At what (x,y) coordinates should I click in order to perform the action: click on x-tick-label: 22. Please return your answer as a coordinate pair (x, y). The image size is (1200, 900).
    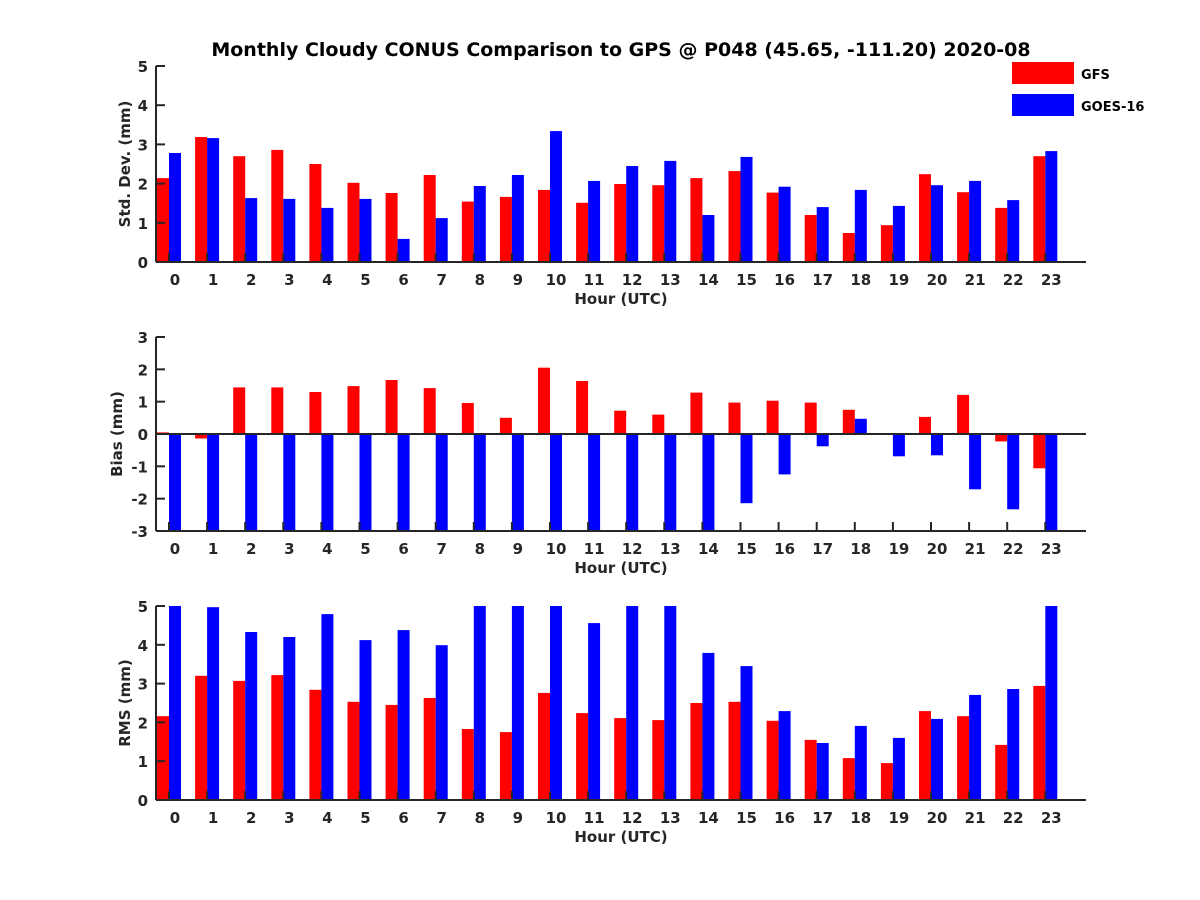
    Looking at the image, I should click on (1013, 280).